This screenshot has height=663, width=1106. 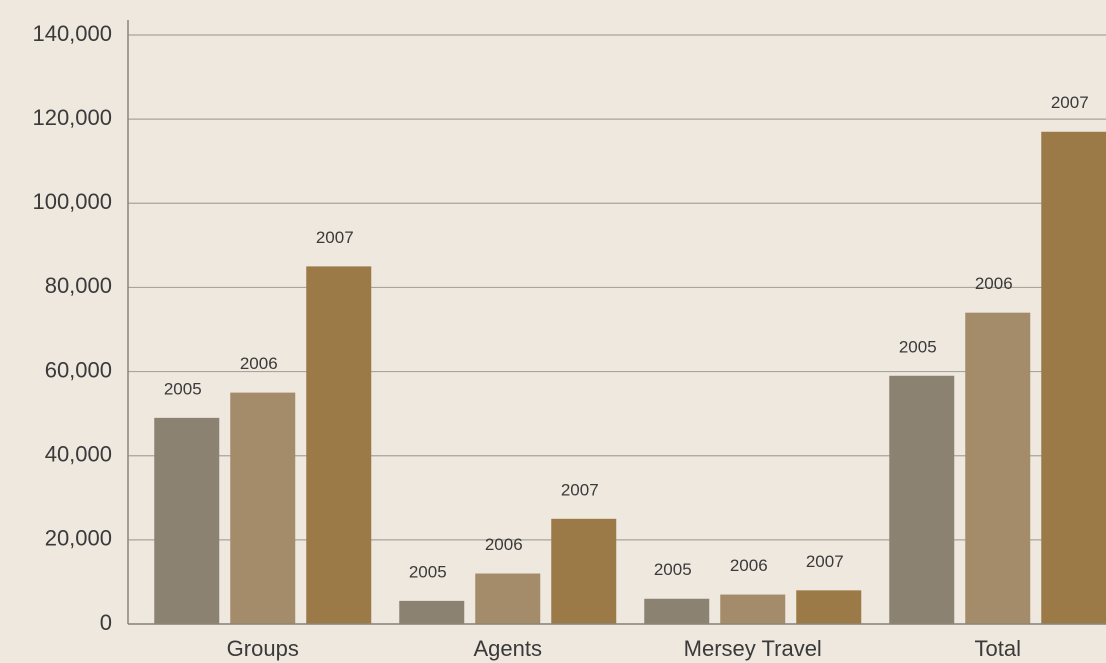 I want to click on y-tick-label: 120,000, so click(x=72, y=117).